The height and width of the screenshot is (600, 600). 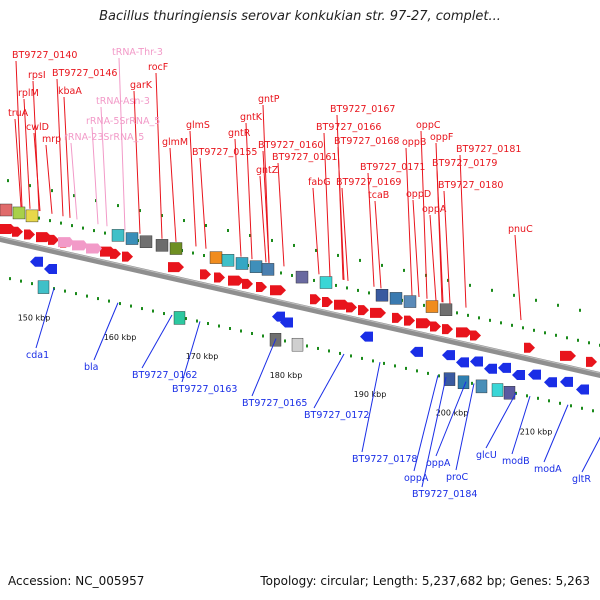 What do you see at coordinates (336, 415) in the screenshot?
I see `gene-label: BT9727_0172` at bounding box center [336, 415].